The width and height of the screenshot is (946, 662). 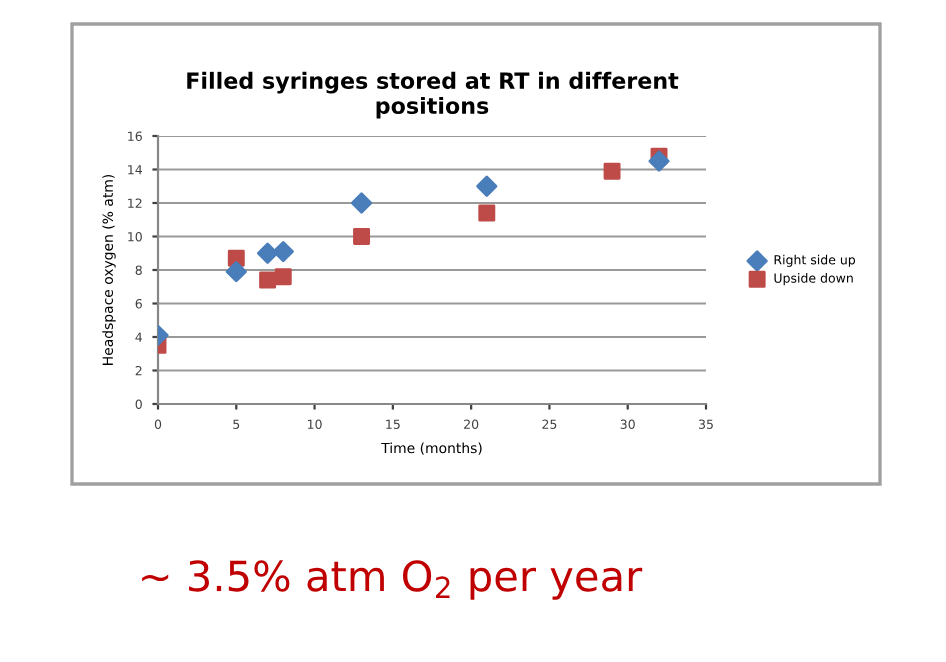 What do you see at coordinates (433, 95) in the screenshot?
I see `chart-title: Filled syringes stored at RT in different positions` at bounding box center [433, 95].